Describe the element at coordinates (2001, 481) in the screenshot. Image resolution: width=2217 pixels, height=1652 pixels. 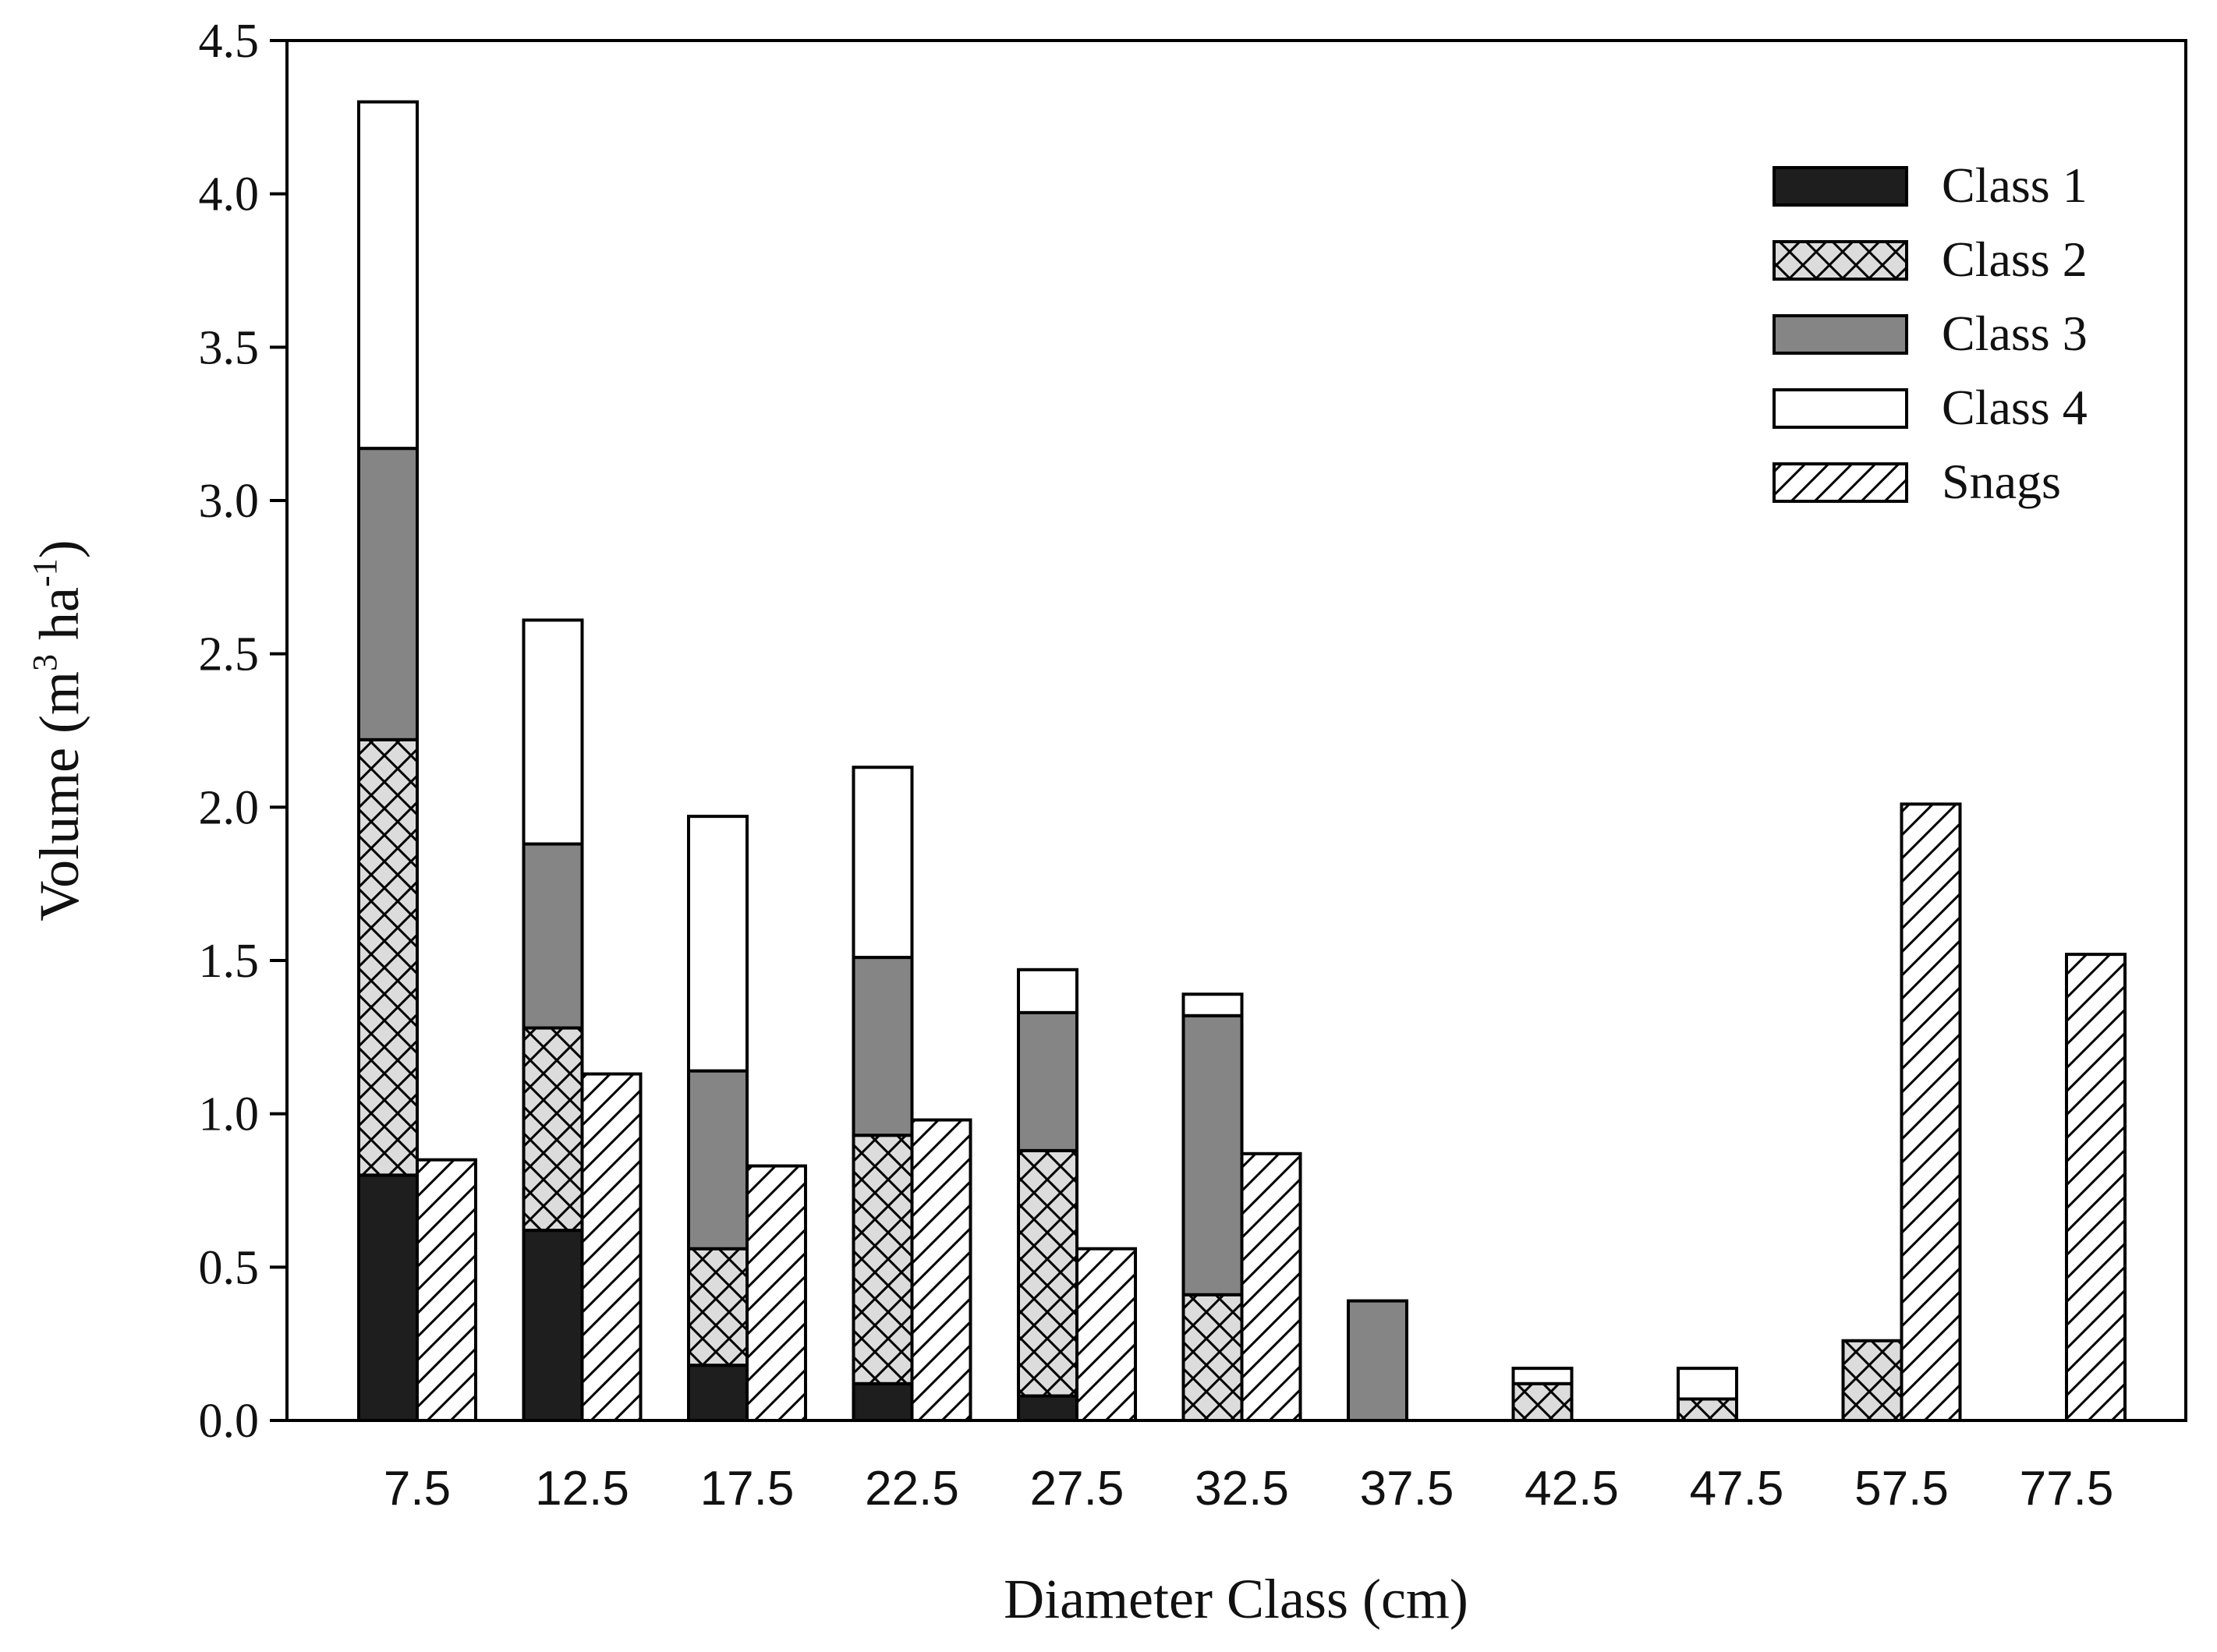
I see `legend-label-snags: Snags` at that location.